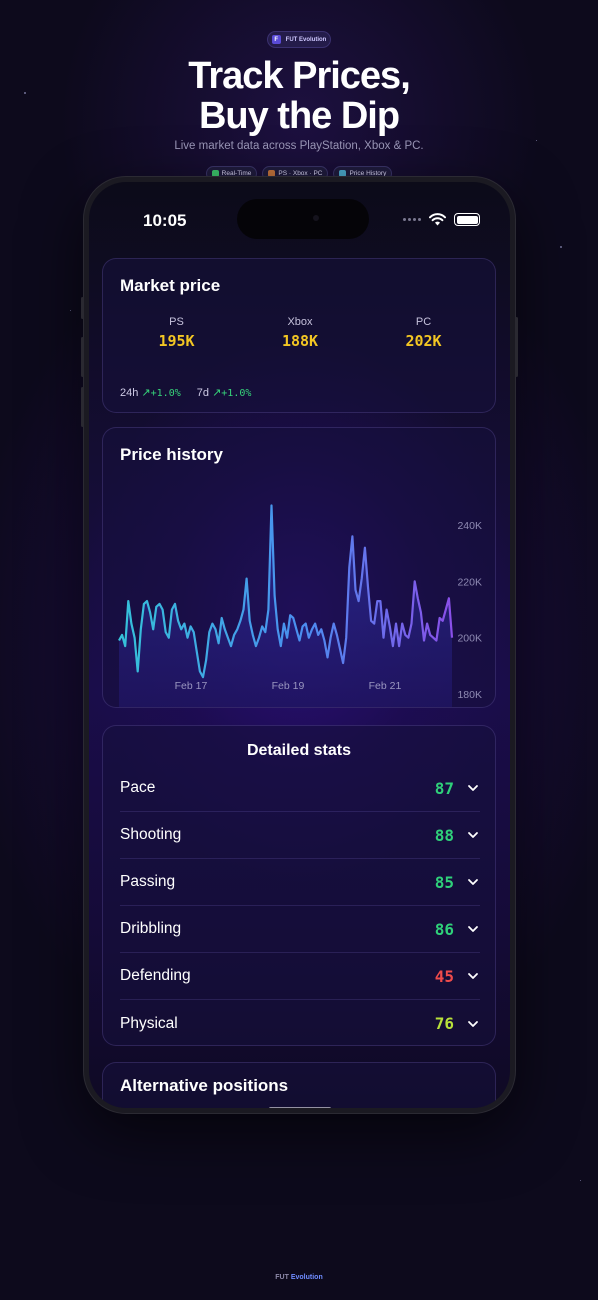 This screenshot has width=598, height=1300. What do you see at coordinates (299, 750) in the screenshot?
I see `detailed-stats-title: Detailed stats` at bounding box center [299, 750].